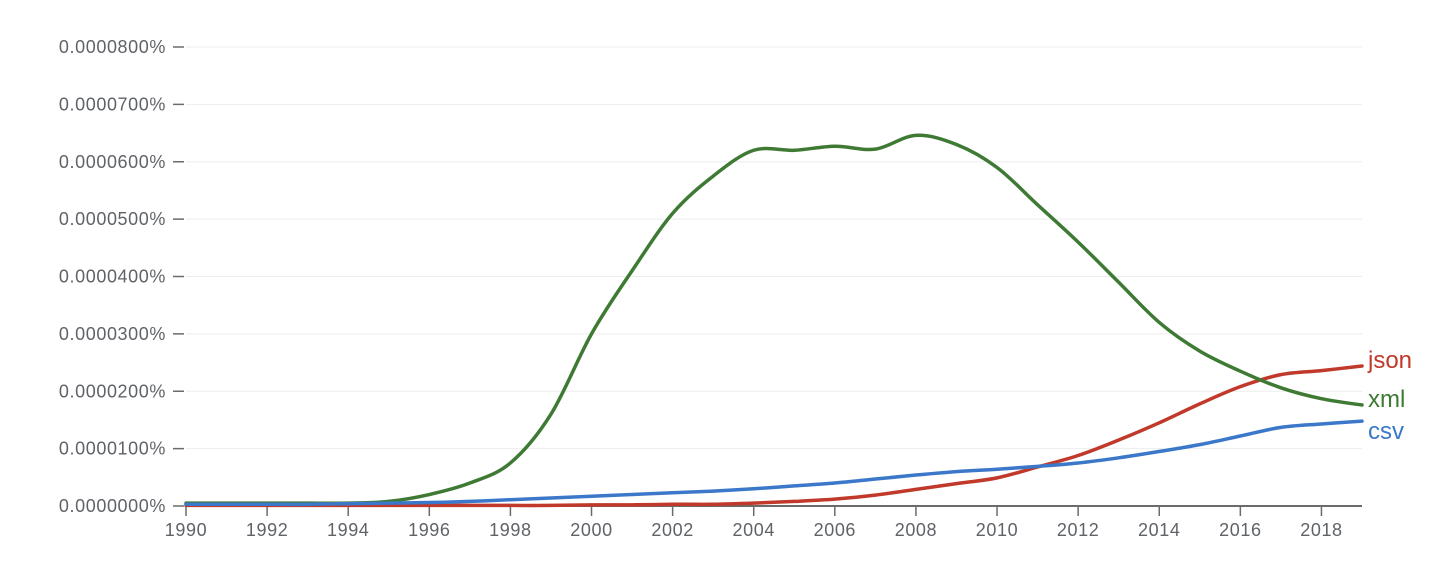 The height and width of the screenshot is (564, 1440). Describe the element at coordinates (1321, 530) in the screenshot. I see `x-tick-label: 2018` at that location.